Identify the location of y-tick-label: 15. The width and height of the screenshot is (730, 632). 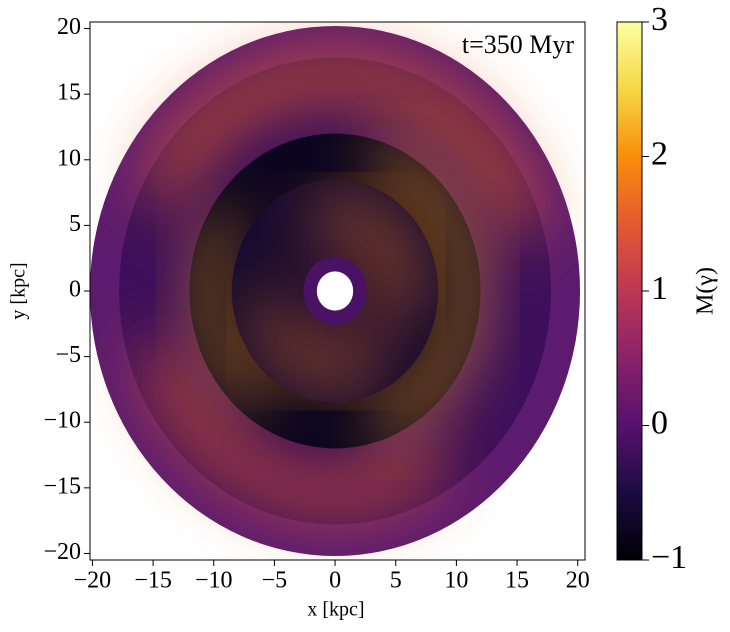
(69, 93).